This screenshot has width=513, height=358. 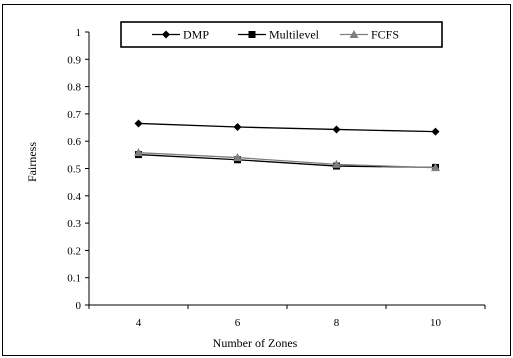 What do you see at coordinates (196, 35) in the screenshot?
I see `legend-label: DMP` at bounding box center [196, 35].